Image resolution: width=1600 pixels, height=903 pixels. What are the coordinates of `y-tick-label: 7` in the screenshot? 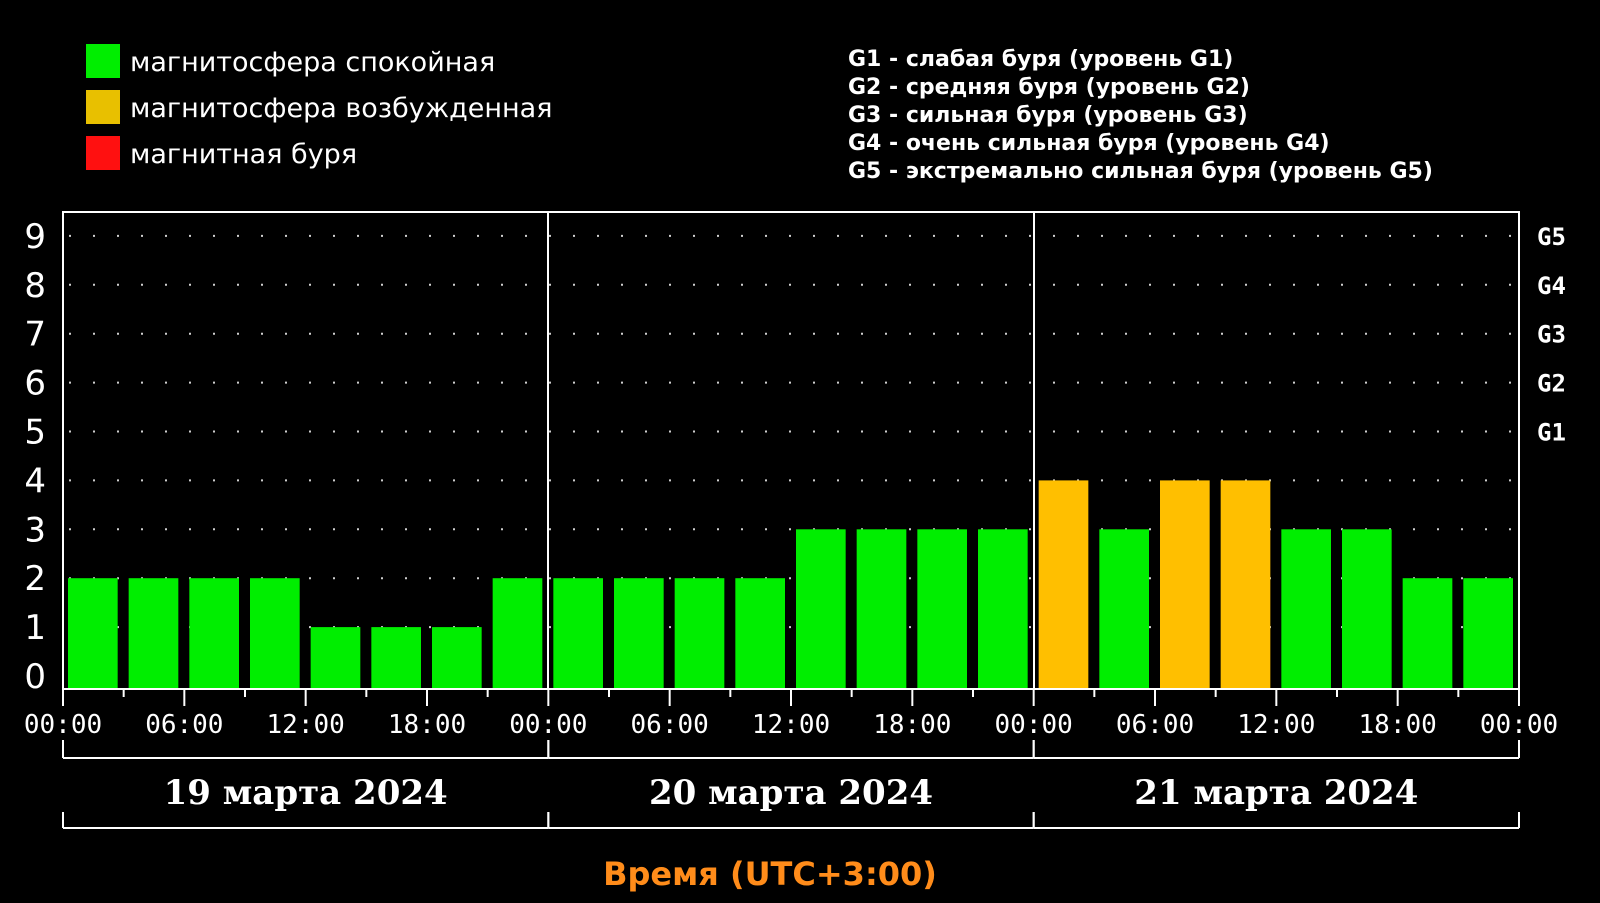 It's located at (35, 335).